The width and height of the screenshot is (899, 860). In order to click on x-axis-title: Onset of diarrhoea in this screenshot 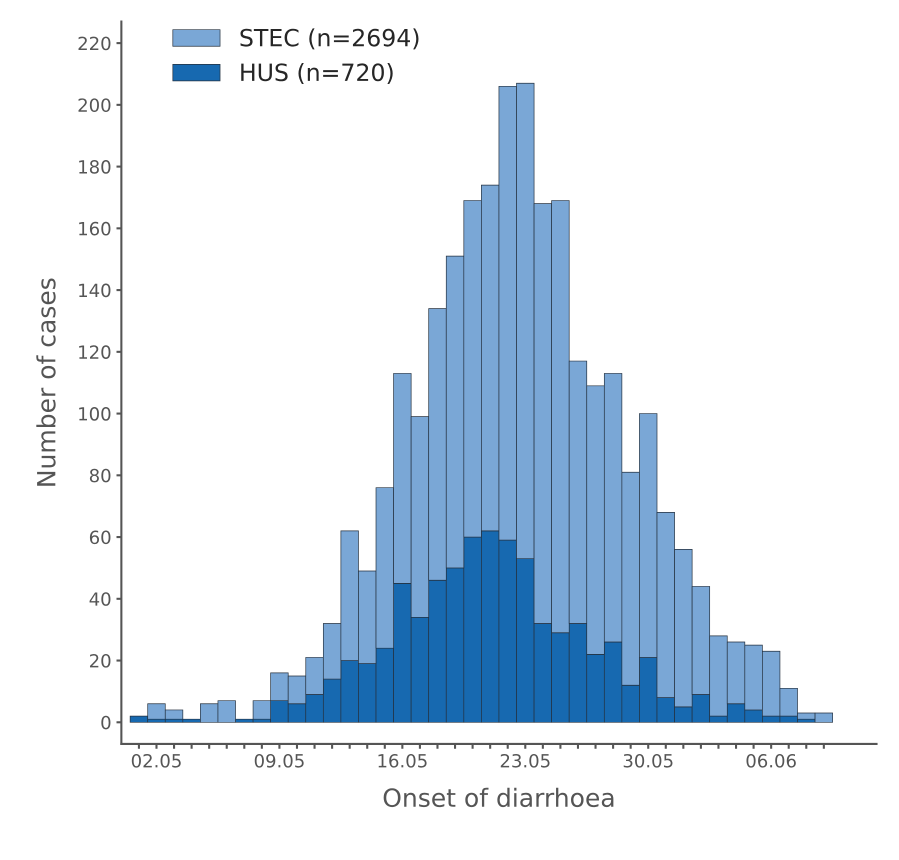, I will do `click(499, 798)`.